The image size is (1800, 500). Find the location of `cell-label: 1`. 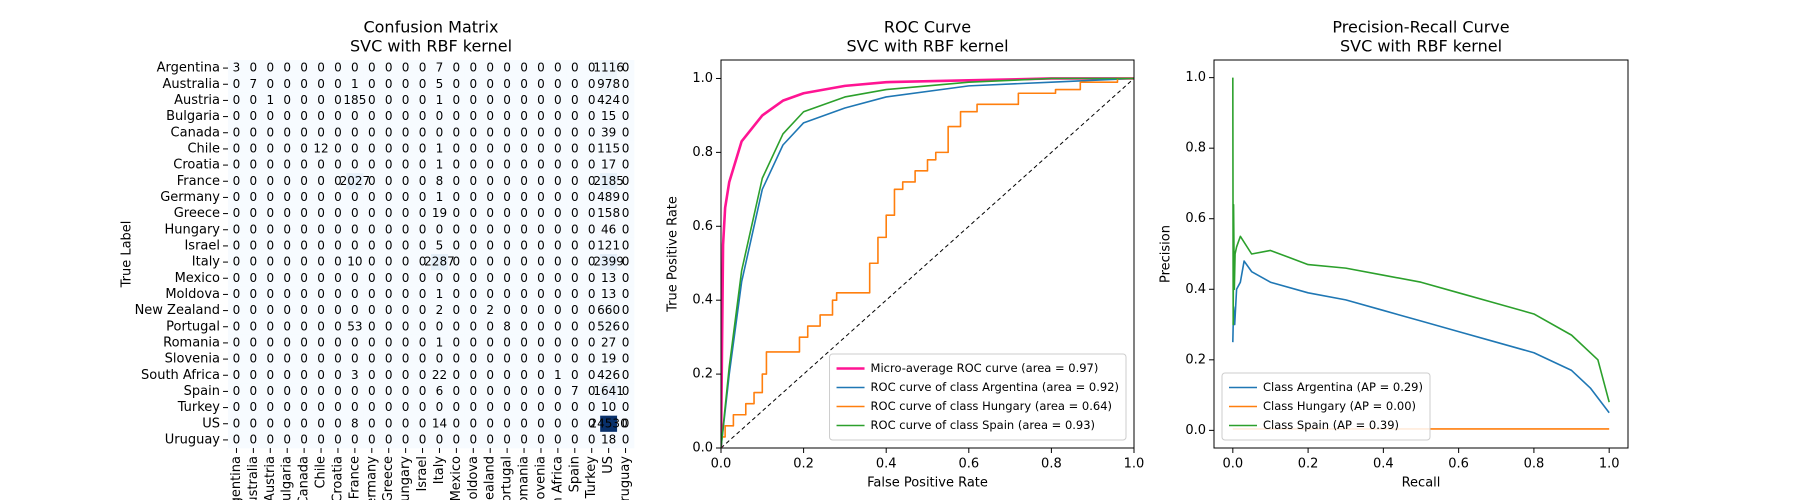

cell-label: 1 is located at coordinates (440, 342).